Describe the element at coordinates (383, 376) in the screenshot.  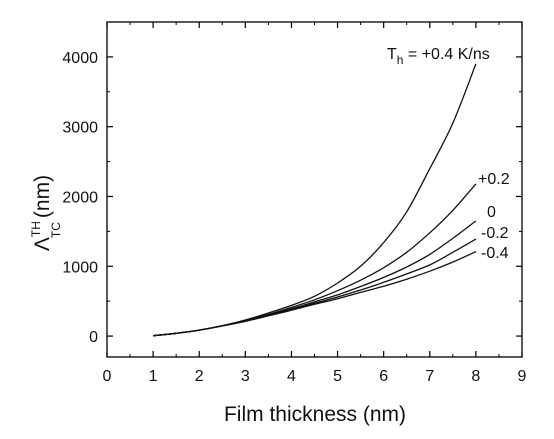
I see `x-tick-label: 6` at that location.